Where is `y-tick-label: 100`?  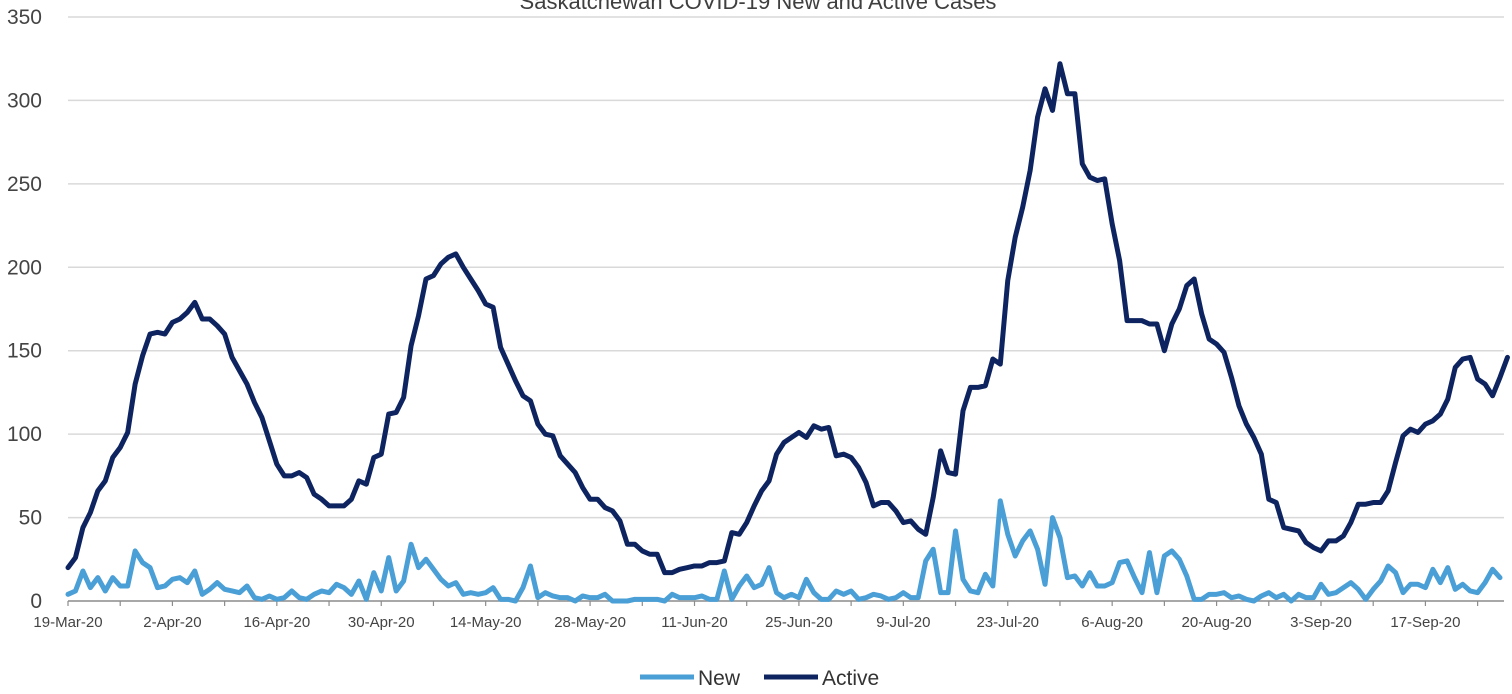 y-tick-label: 100 is located at coordinates (24, 434).